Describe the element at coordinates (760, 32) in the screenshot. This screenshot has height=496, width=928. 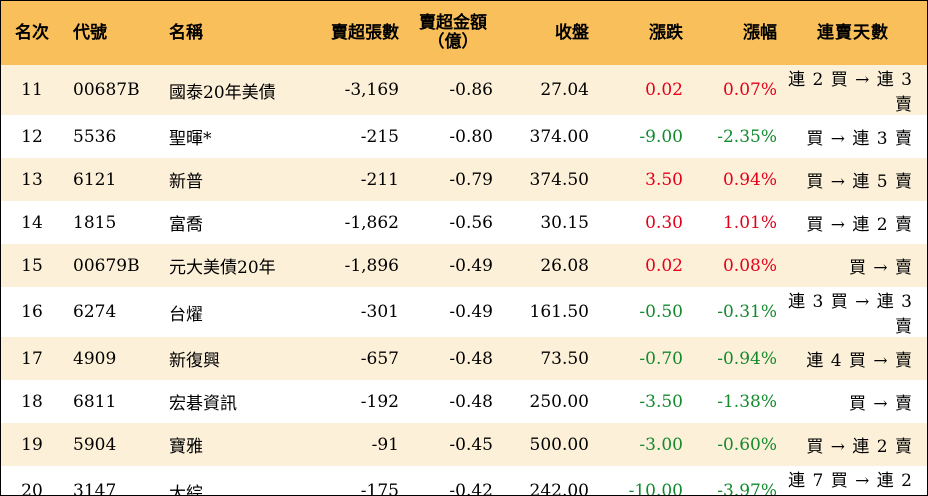
I see `header-pct: 漲幅` at that location.